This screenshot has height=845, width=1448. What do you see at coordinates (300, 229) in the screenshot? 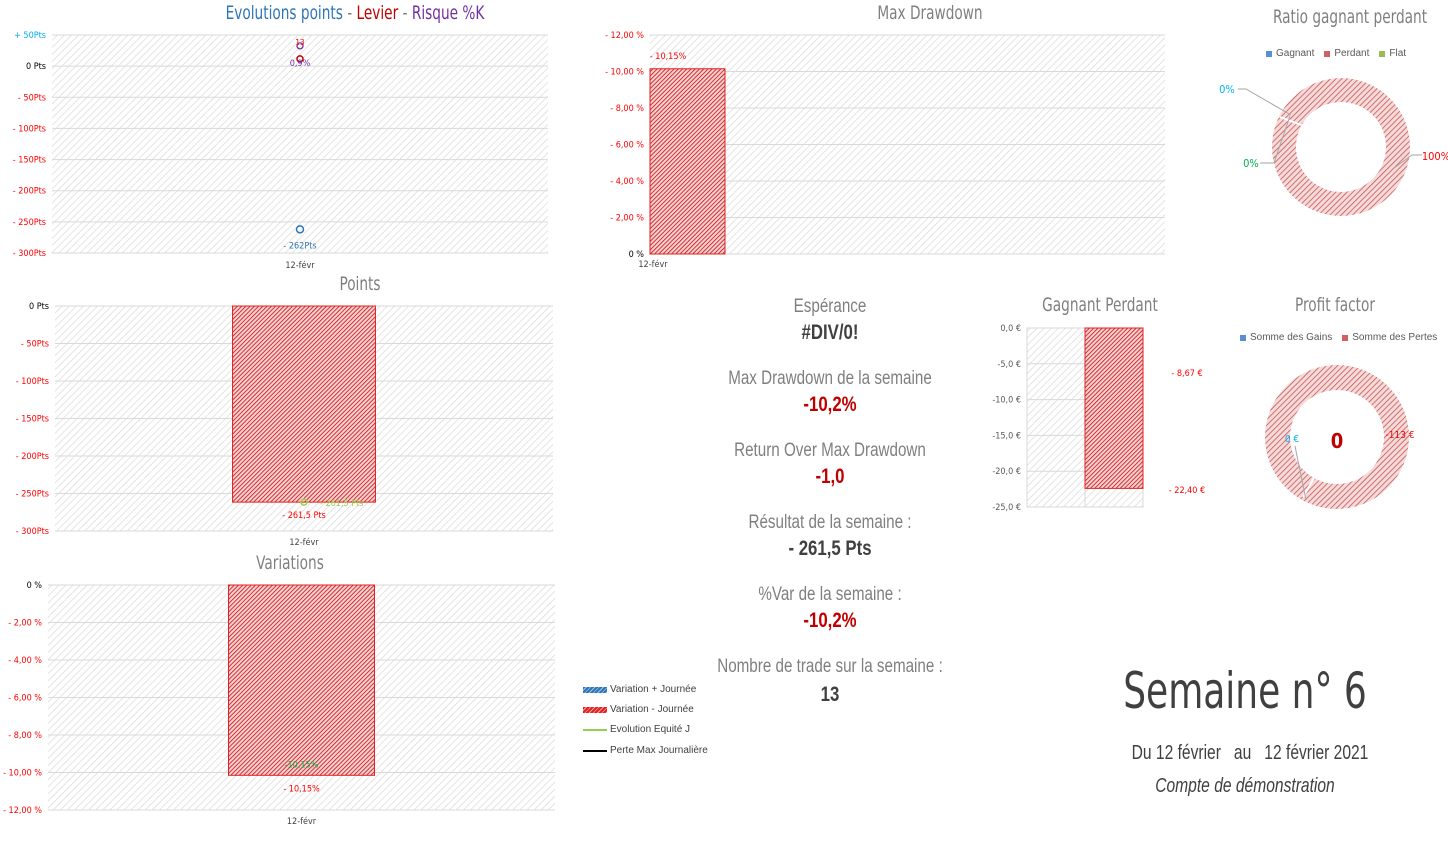
I see `points-marker` at bounding box center [300, 229].